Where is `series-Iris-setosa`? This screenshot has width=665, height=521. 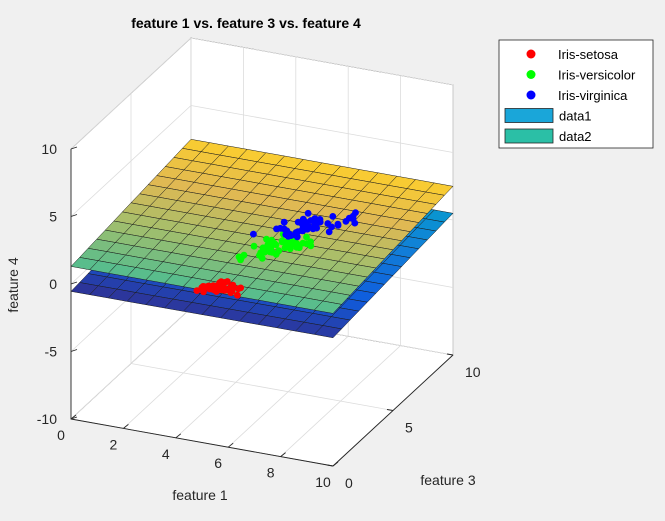
series-Iris-setosa is located at coordinates (219, 288).